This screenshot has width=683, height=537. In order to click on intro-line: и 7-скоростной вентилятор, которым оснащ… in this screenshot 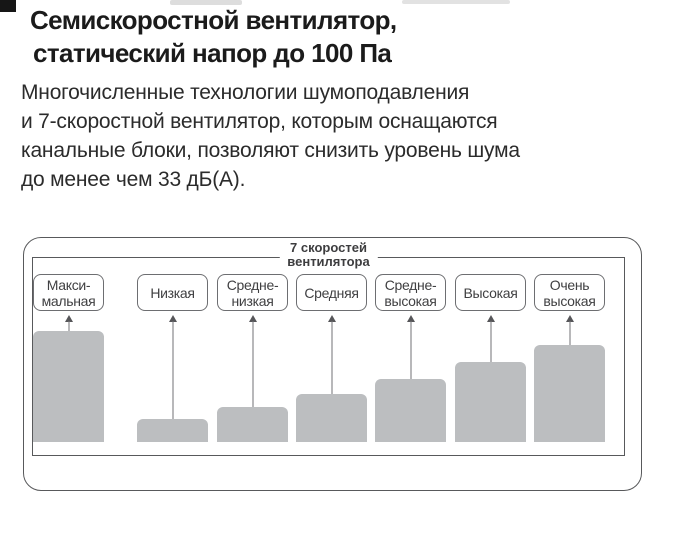, I will do `click(259, 121)`.